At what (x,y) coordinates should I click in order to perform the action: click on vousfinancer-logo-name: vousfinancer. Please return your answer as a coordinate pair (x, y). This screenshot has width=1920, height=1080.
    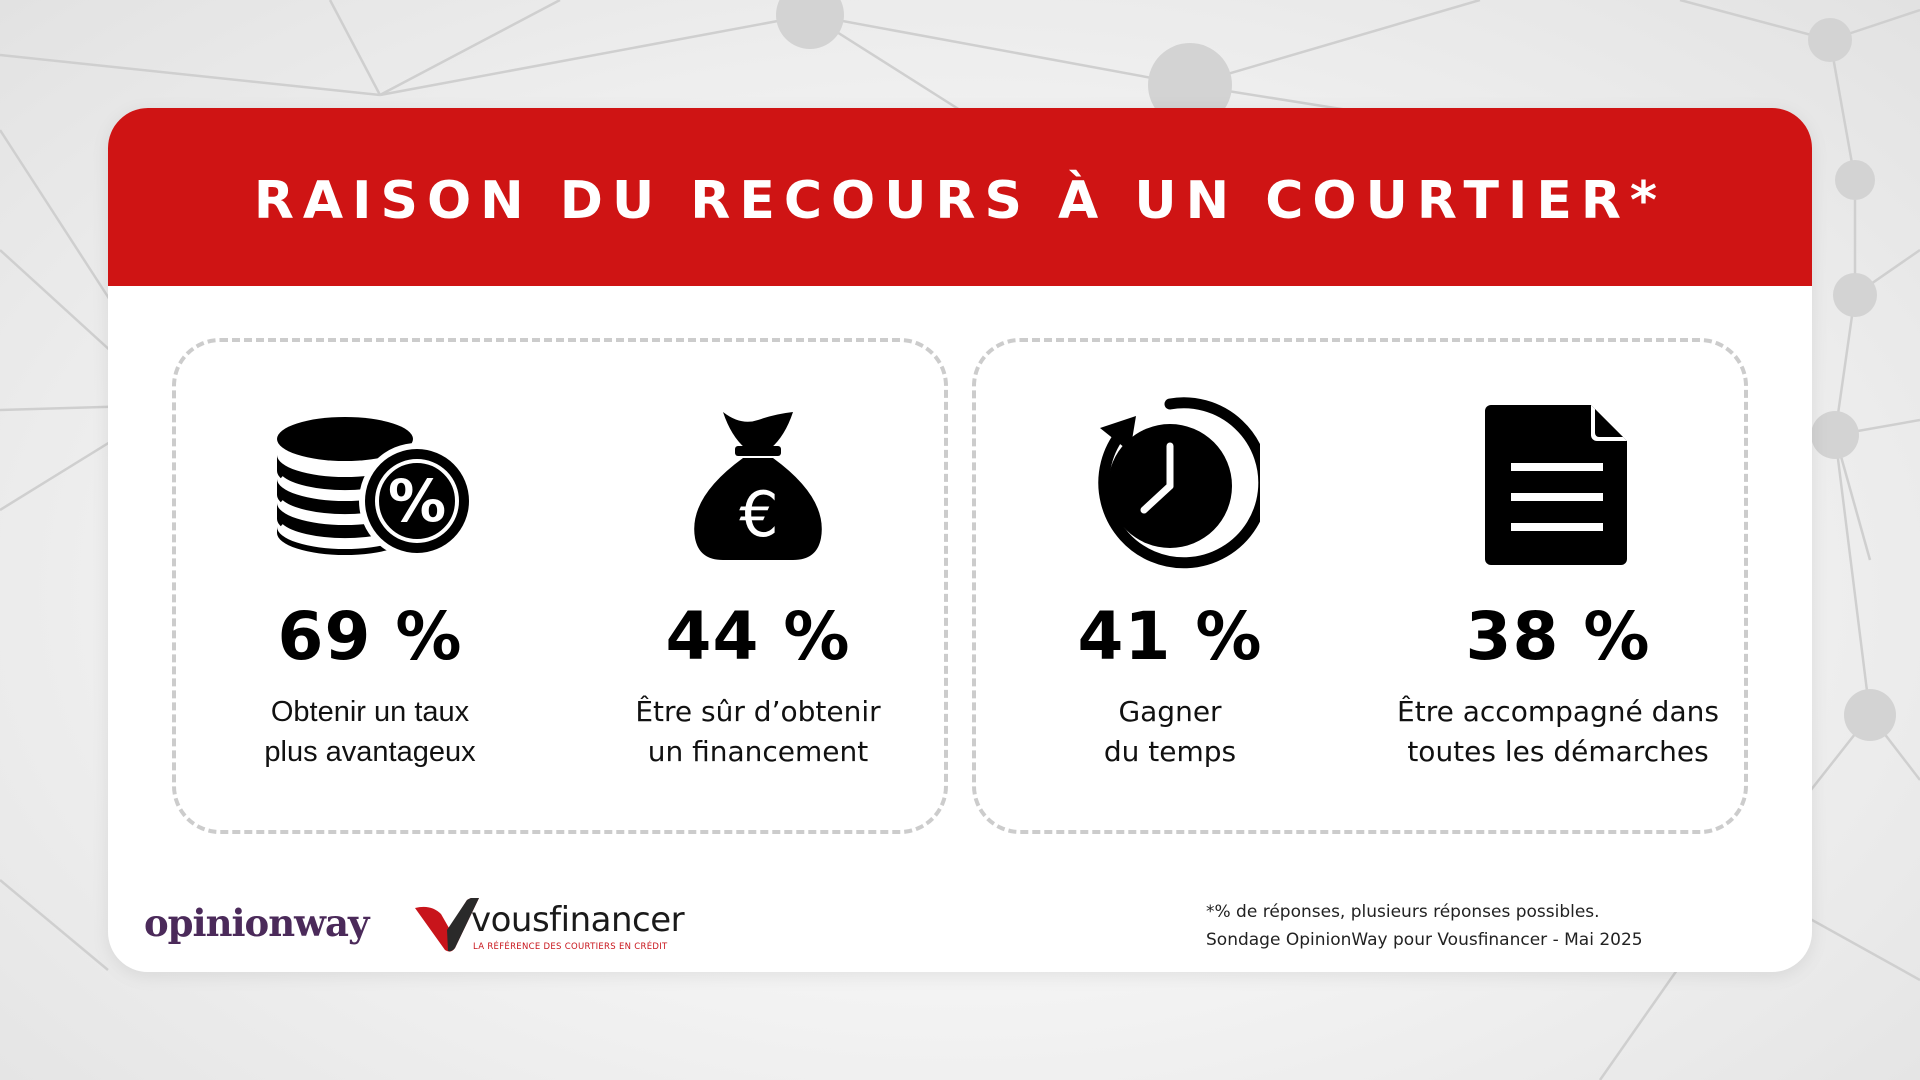
    Looking at the image, I should click on (578, 920).